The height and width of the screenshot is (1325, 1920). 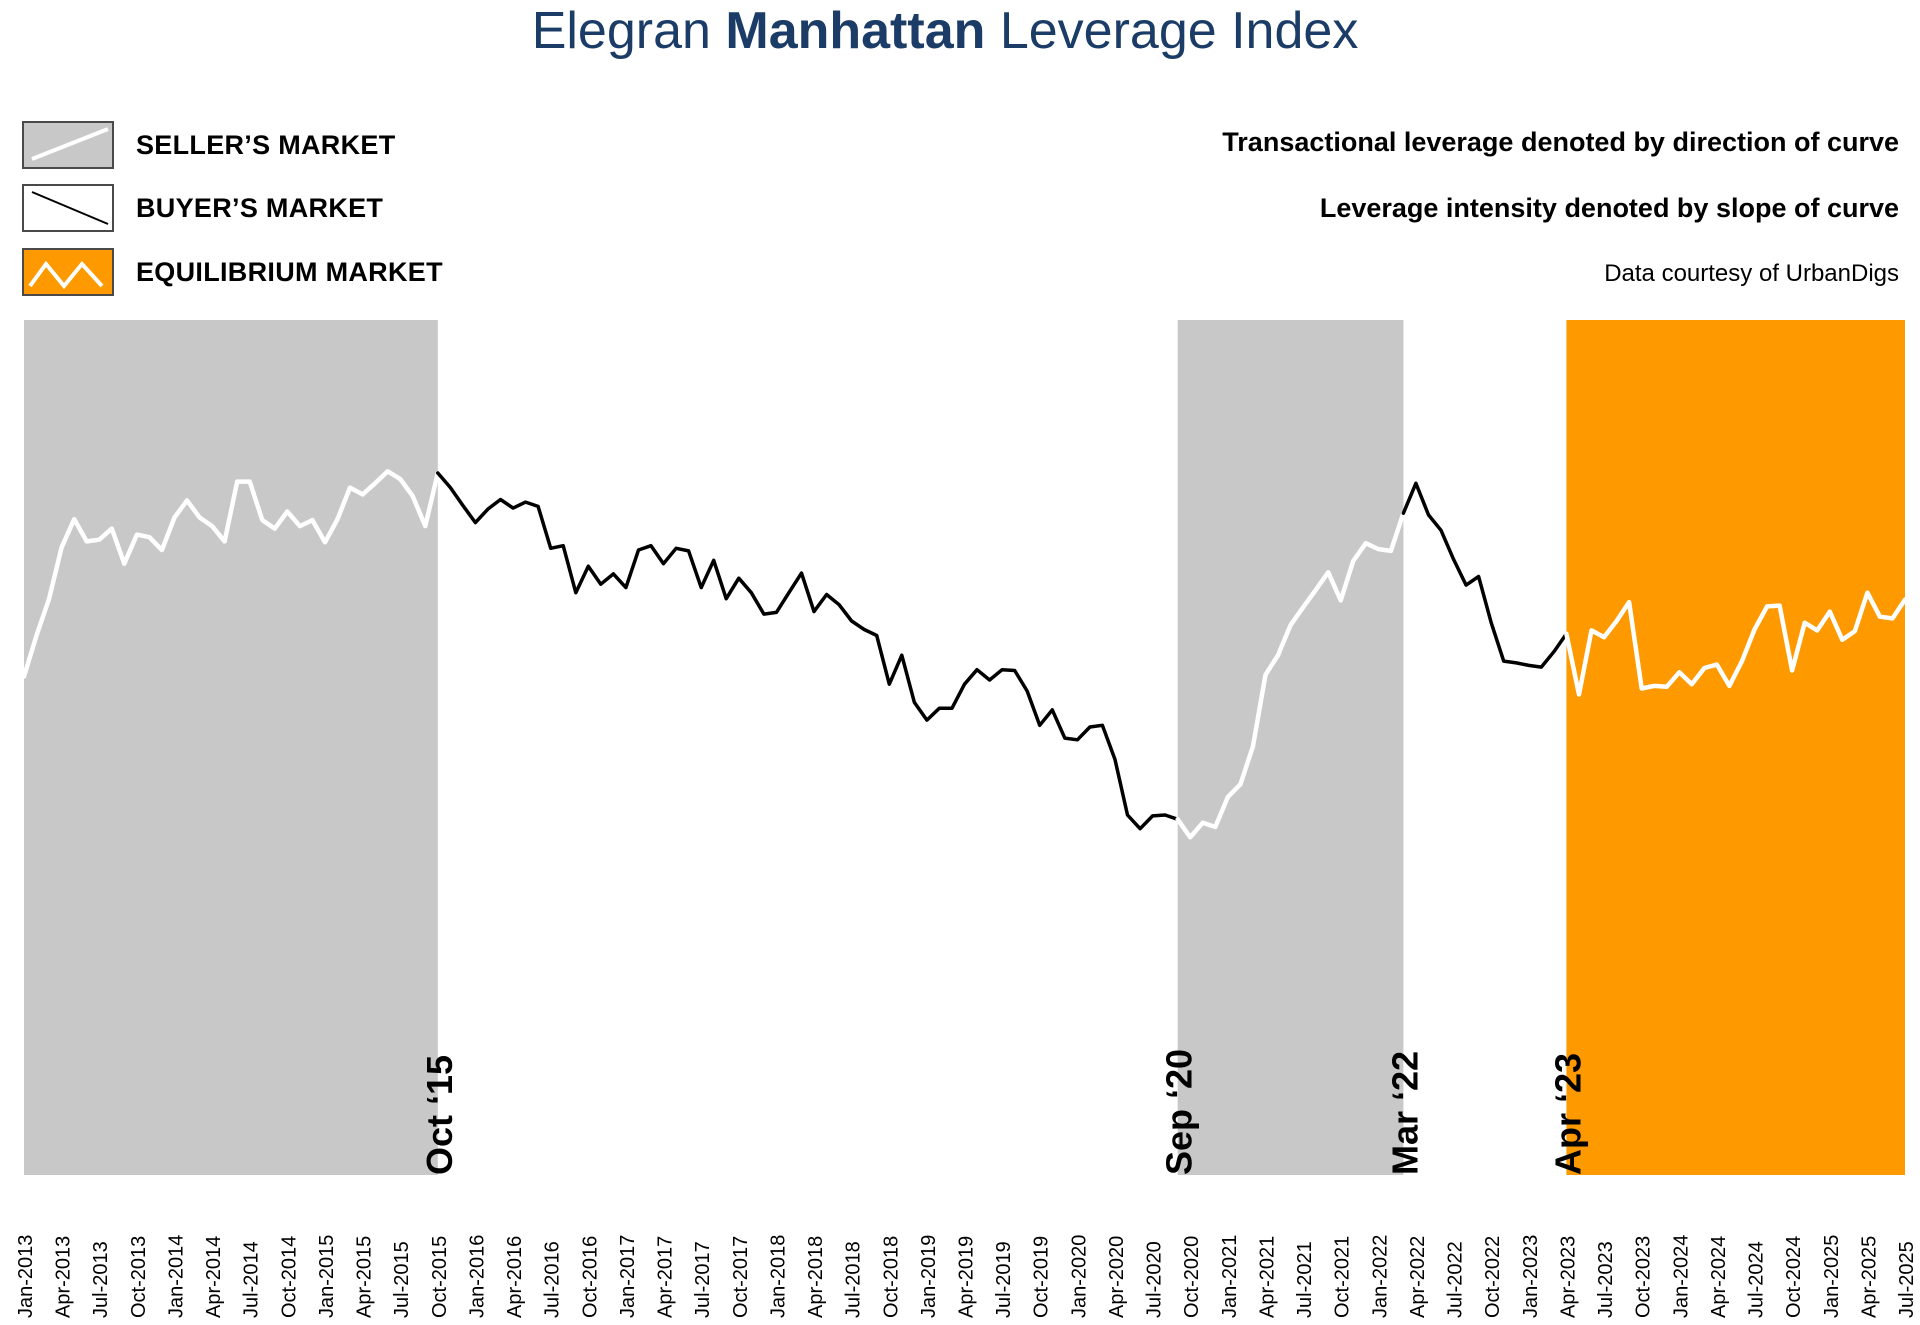 I want to click on x-tick-label: Jul-2021, so click(x=1305, y=1279).